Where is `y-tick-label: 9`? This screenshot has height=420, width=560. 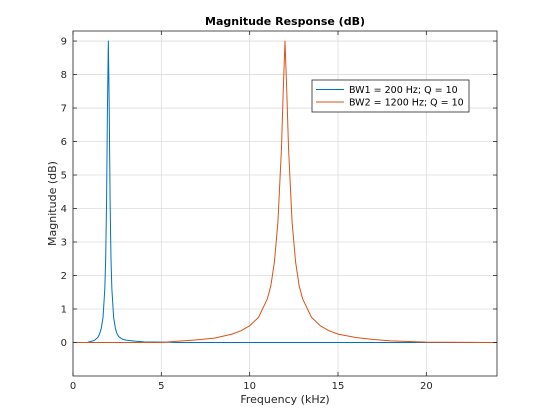 y-tick-label: 9 is located at coordinates (64, 42).